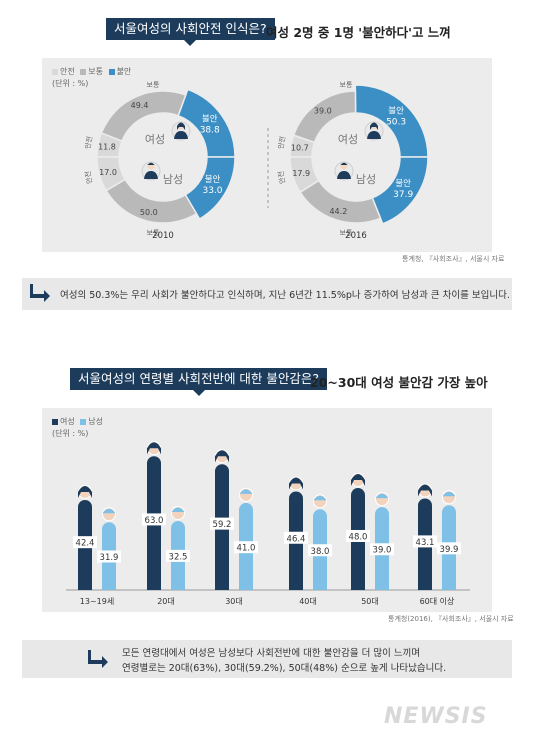 The height and width of the screenshot is (746, 534). Describe the element at coordinates (403, 195) in the screenshot. I see `male-unsafe-value: 37.9` at that location.